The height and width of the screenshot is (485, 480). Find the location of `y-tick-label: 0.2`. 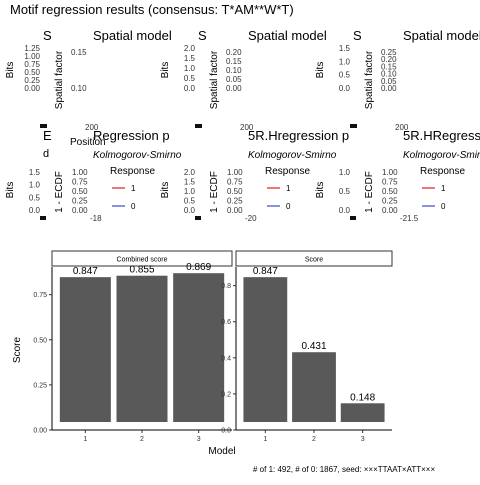

y-tick-label: 0.2 is located at coordinates (226, 394).